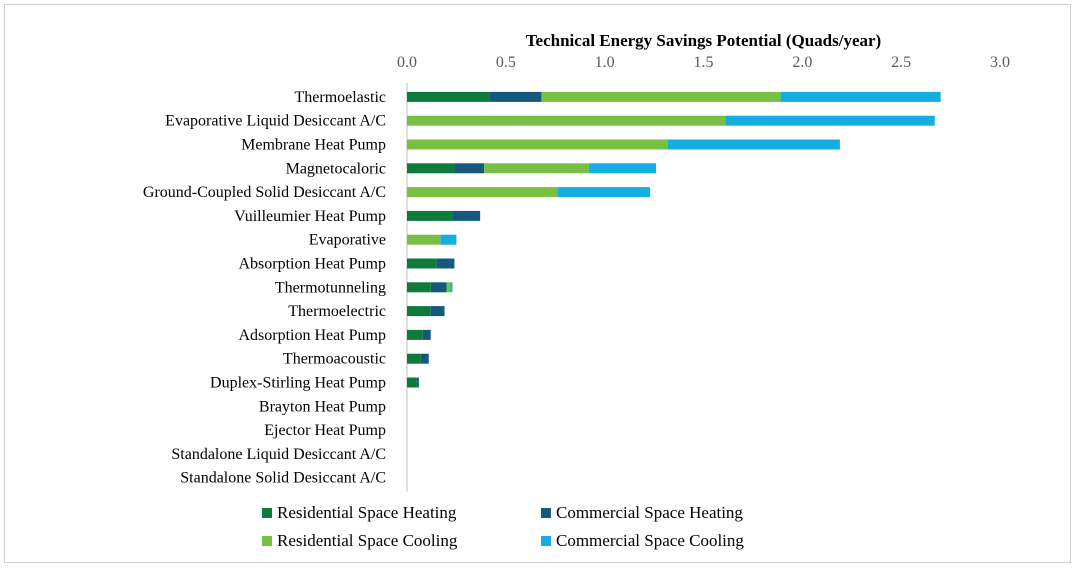 This screenshot has width=1076, height=568. I want to click on legend-item: Commercial Space Cooling, so click(642, 540).